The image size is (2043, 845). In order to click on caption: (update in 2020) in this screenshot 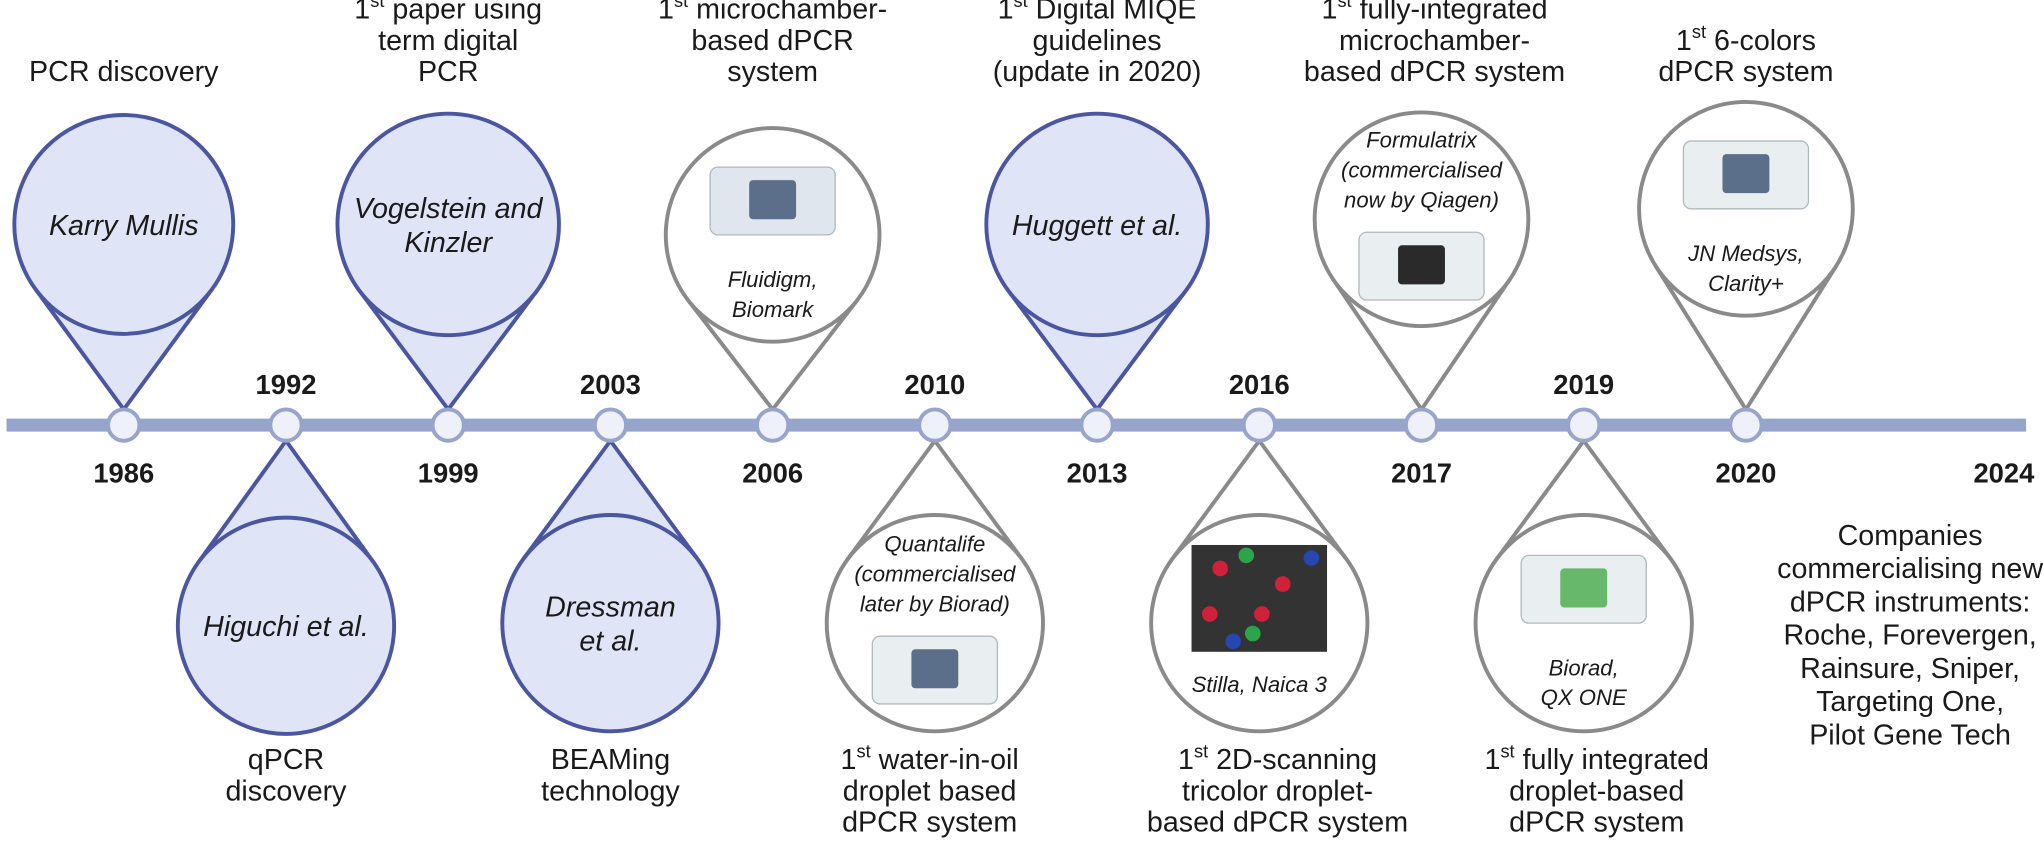, I will do `click(1097, 72)`.